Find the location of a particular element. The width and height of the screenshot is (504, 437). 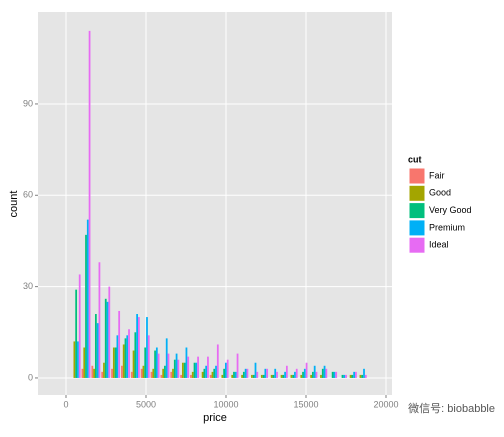

legend-label: Good is located at coordinates (440, 193).